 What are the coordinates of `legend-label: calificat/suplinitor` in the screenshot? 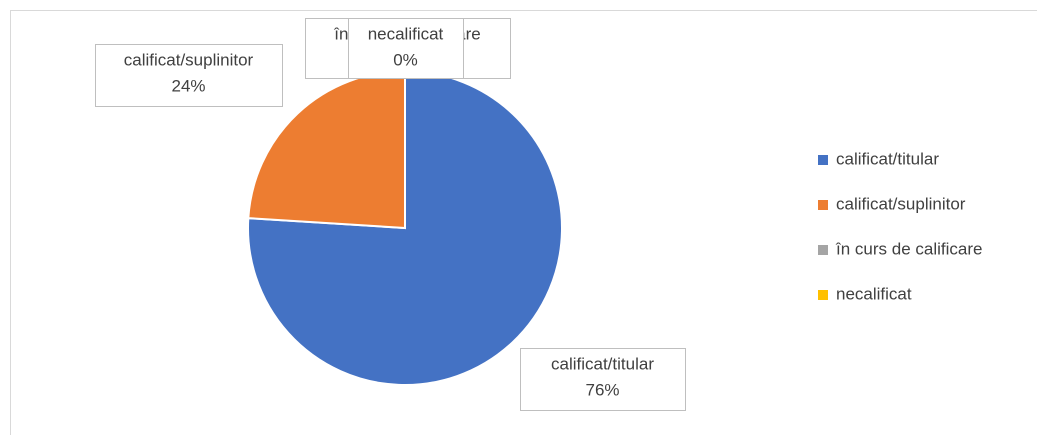 It's located at (901, 203).